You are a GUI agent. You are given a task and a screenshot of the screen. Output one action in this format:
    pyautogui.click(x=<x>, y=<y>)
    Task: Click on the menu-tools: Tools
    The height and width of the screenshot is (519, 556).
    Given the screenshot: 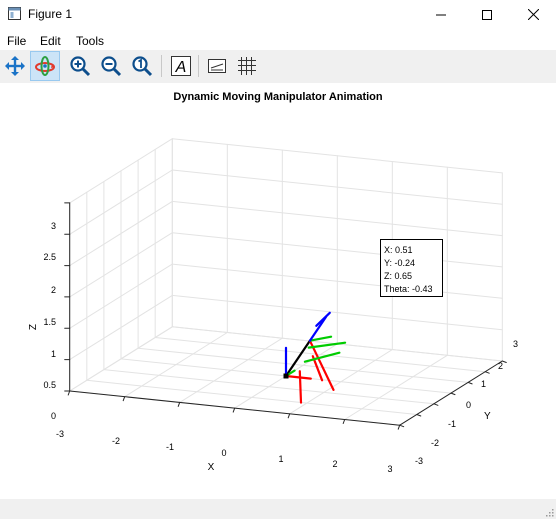 What is the action you would take?
    pyautogui.click(x=90, y=41)
    